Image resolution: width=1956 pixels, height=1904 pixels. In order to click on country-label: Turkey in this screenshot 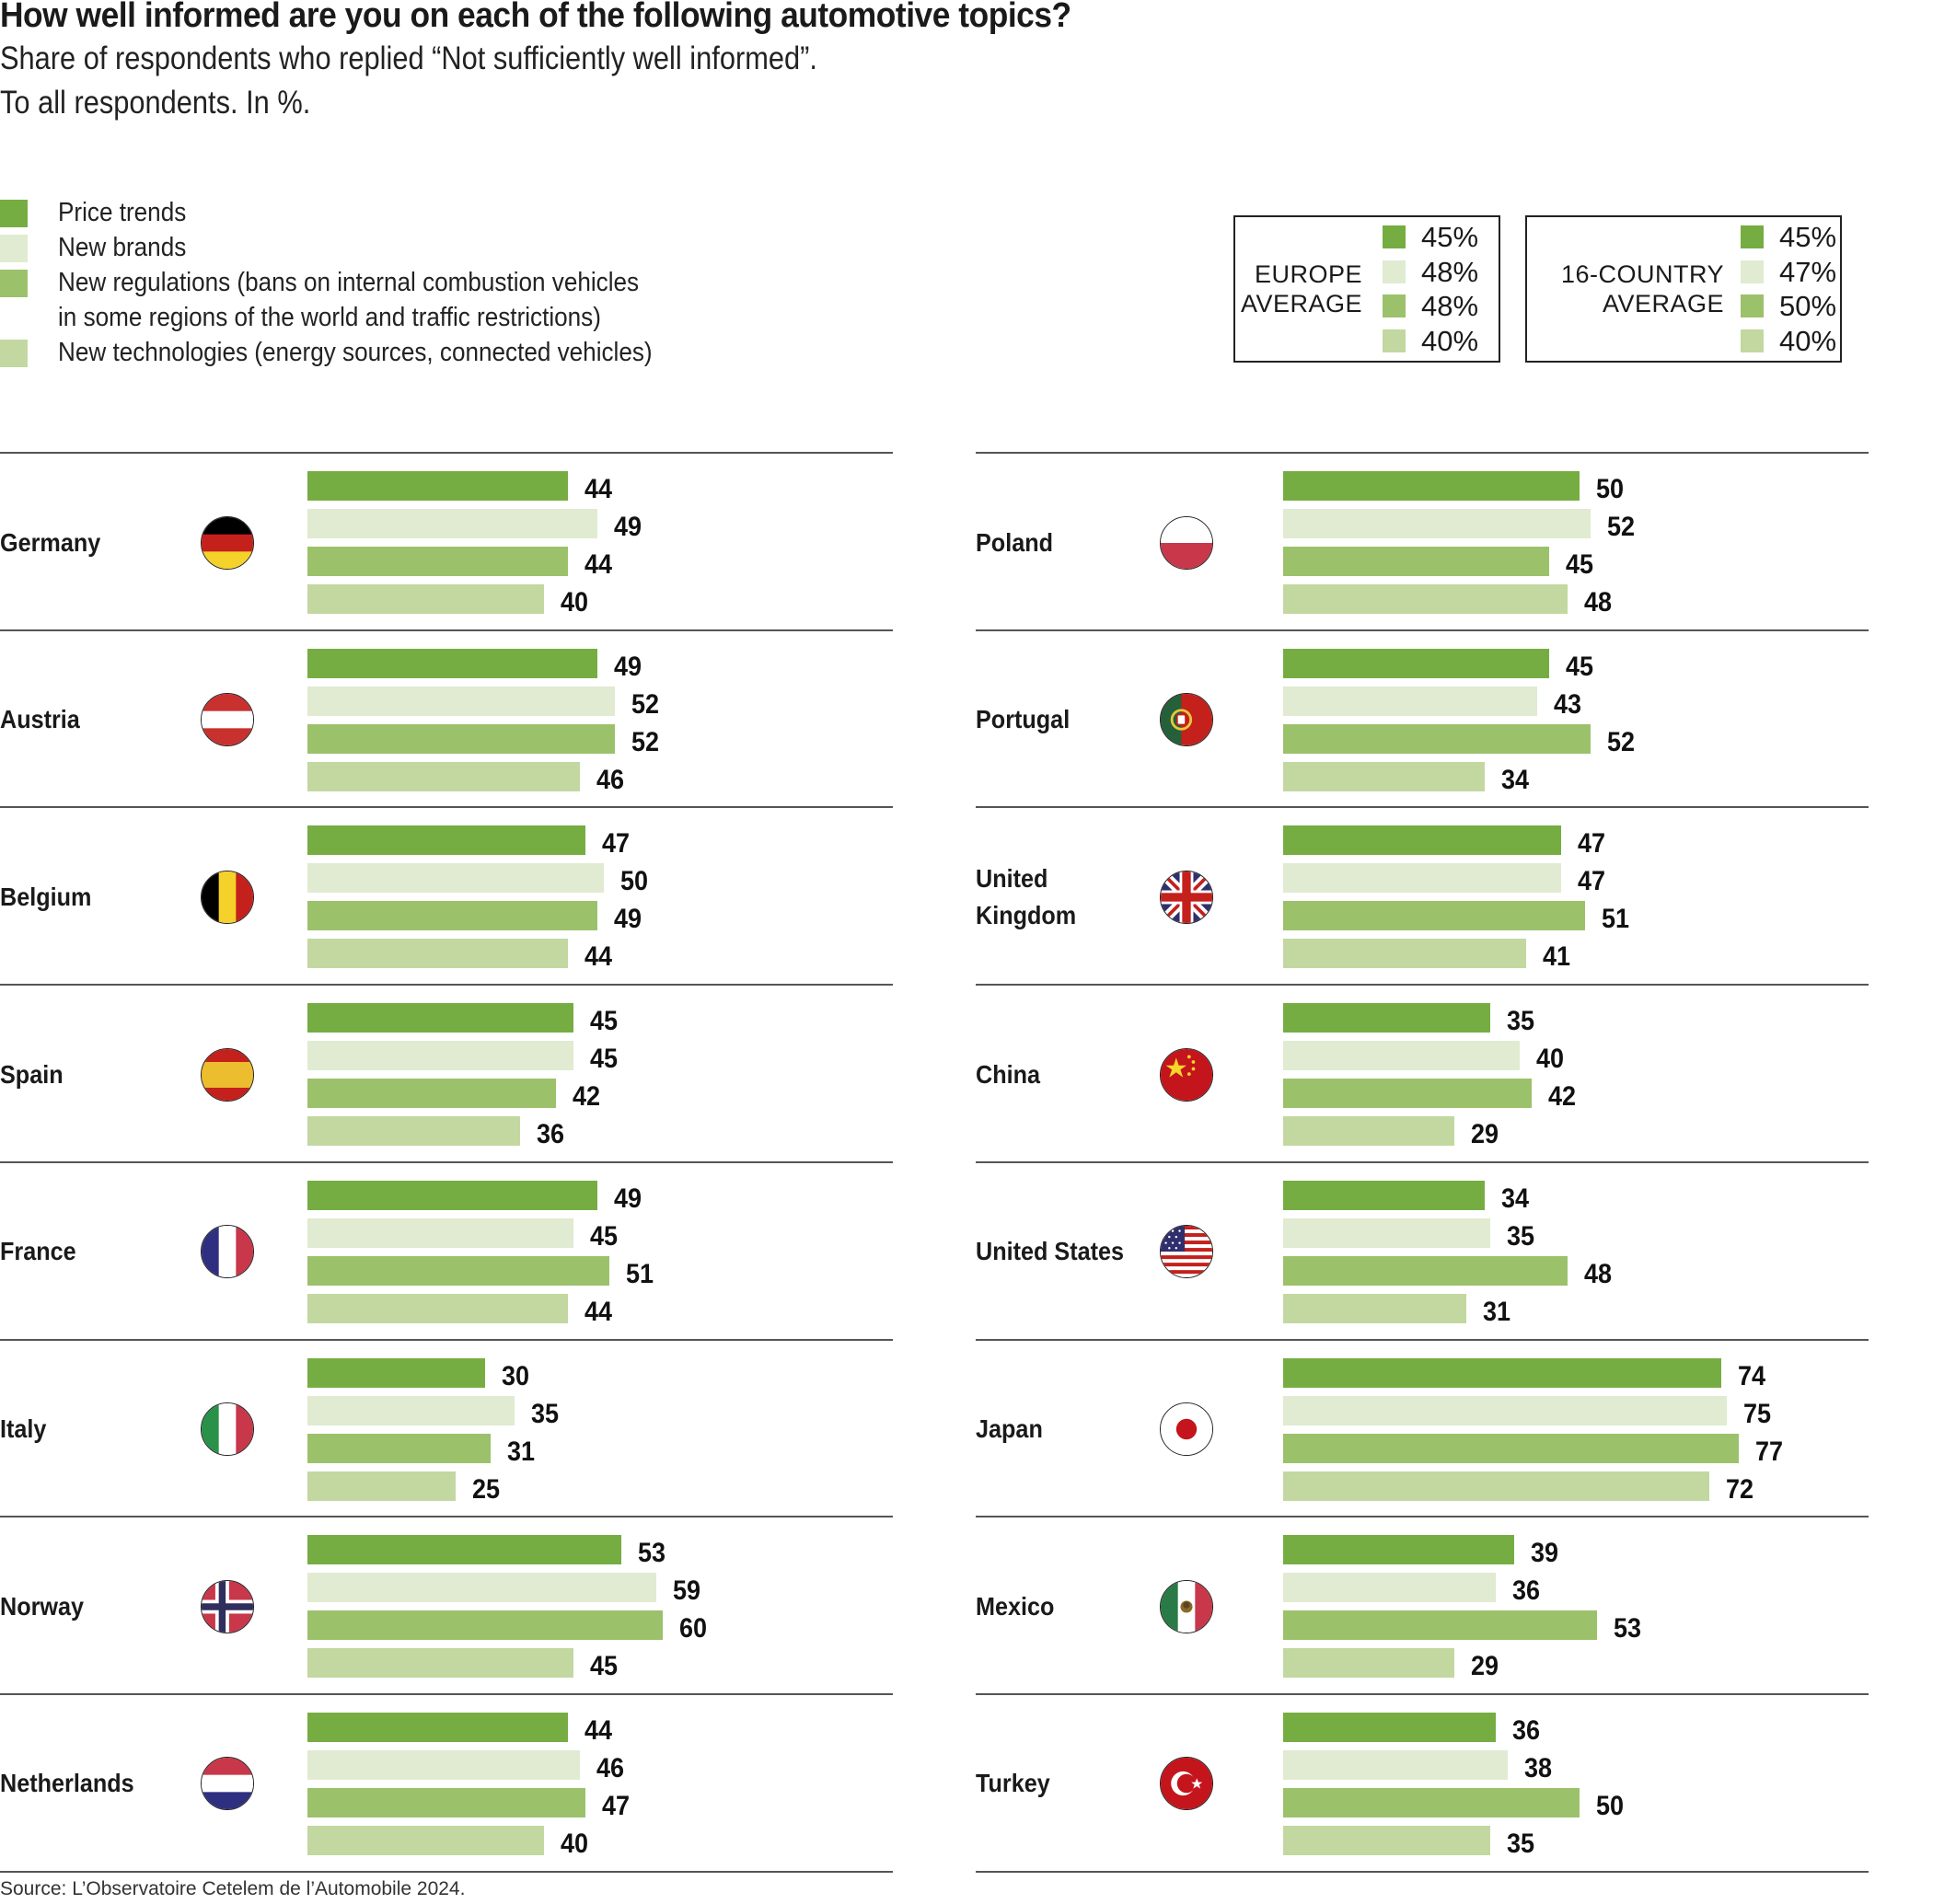, I will do `click(1013, 1783)`.